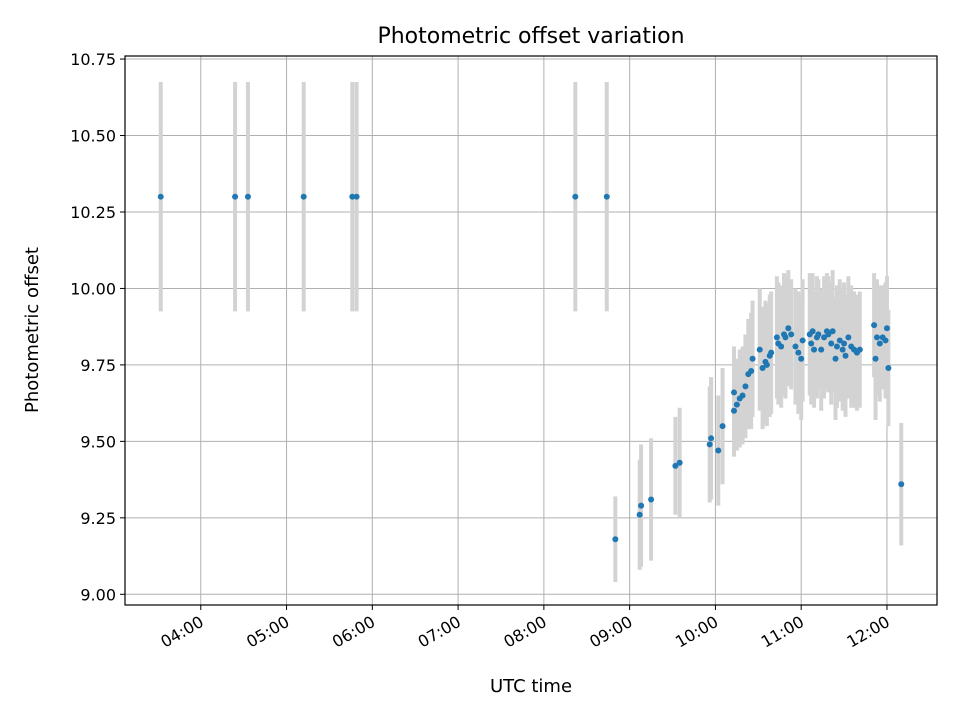 The image size is (960, 720). I want to click on x-tick-label: 08:00, so click(524, 632).